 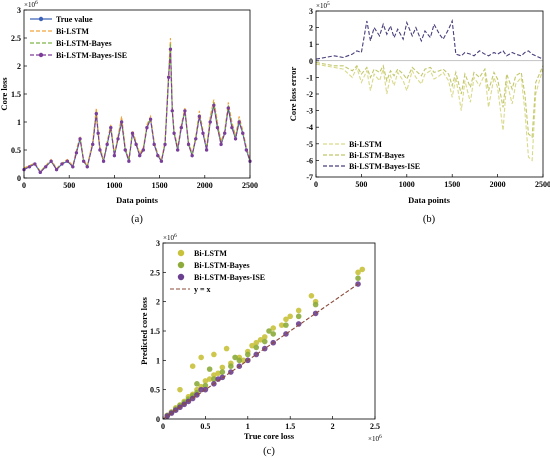 What do you see at coordinates (269, 436) in the screenshot?
I see `panel-c-x-label: True core loss` at bounding box center [269, 436].